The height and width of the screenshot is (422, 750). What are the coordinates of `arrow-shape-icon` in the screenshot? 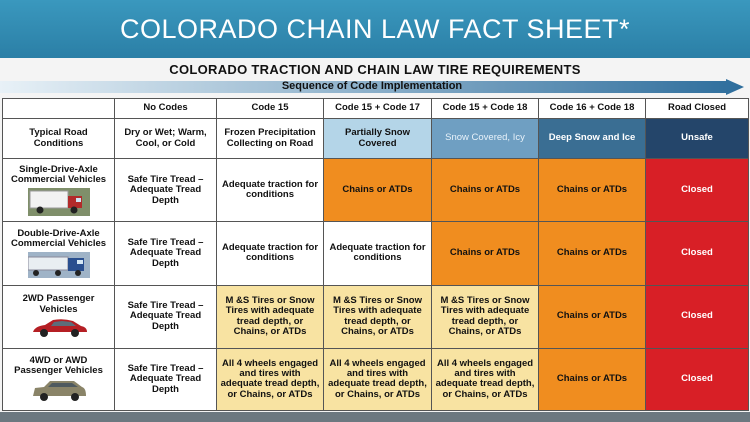 It's located at (372, 87).